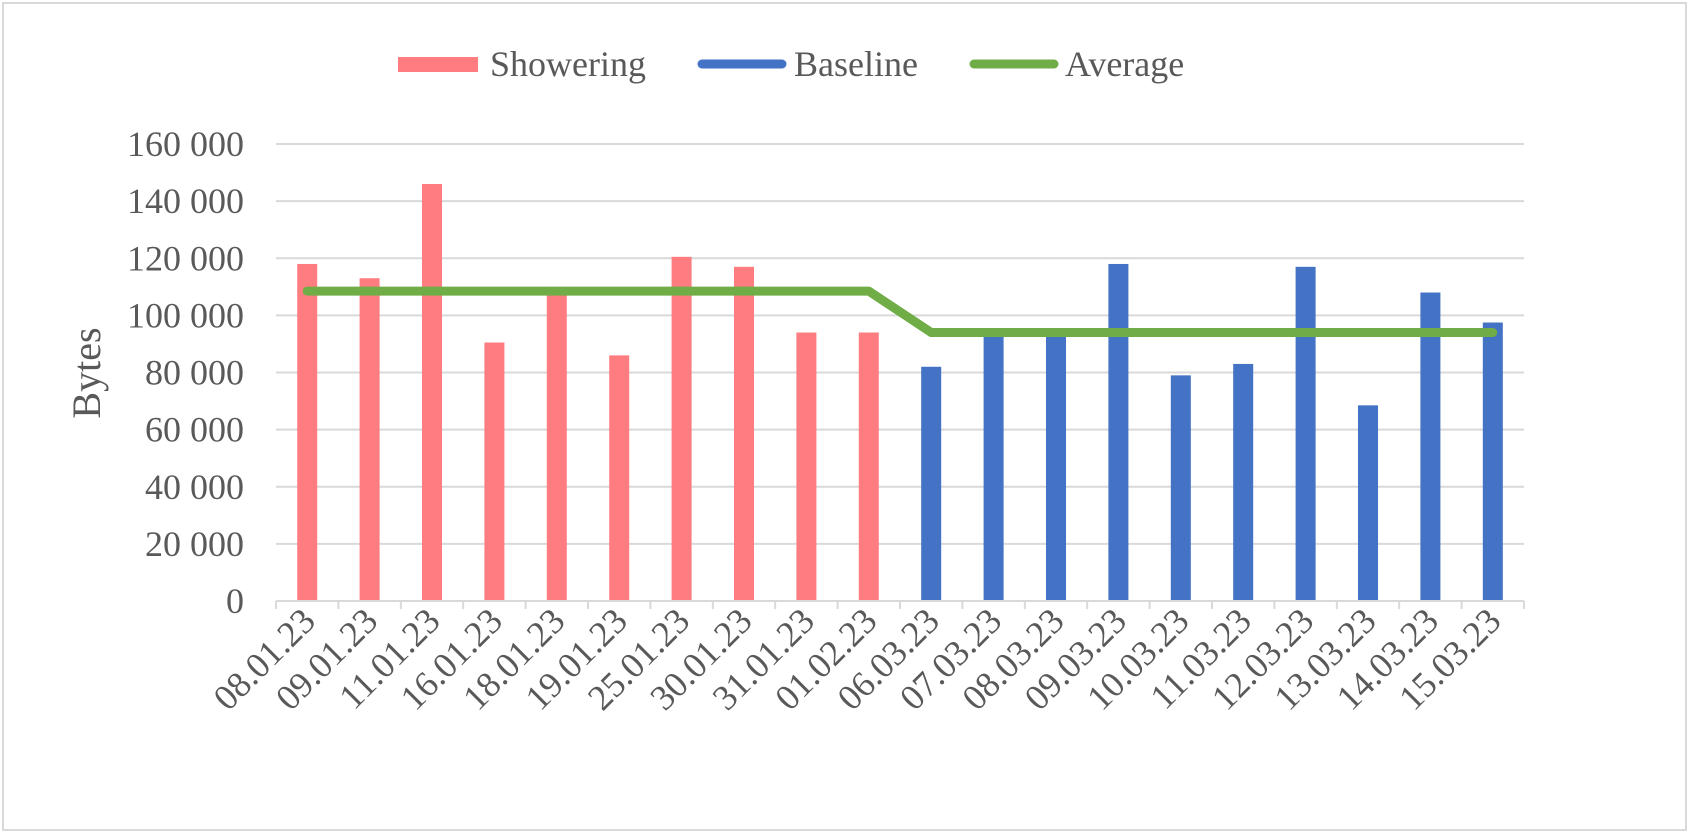 The image size is (1691, 835). What do you see at coordinates (194, 487) in the screenshot?
I see `y-tick-label: 40 000` at bounding box center [194, 487].